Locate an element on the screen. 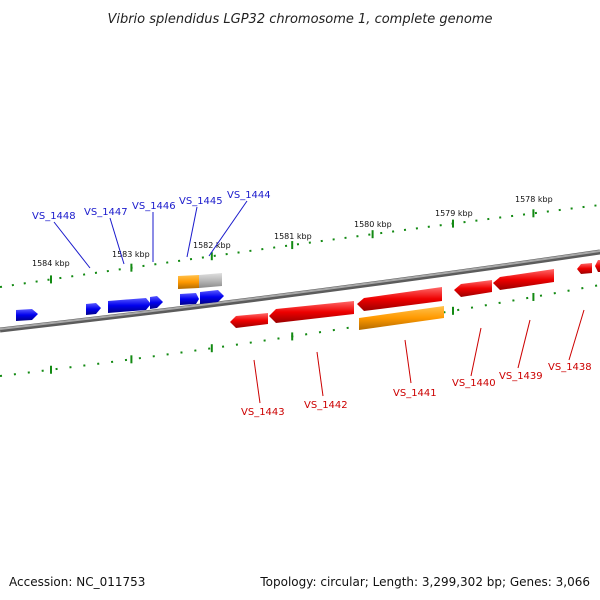 This screenshot has width=600, height=600. forward-gene-leaders is located at coordinates (150, 234).